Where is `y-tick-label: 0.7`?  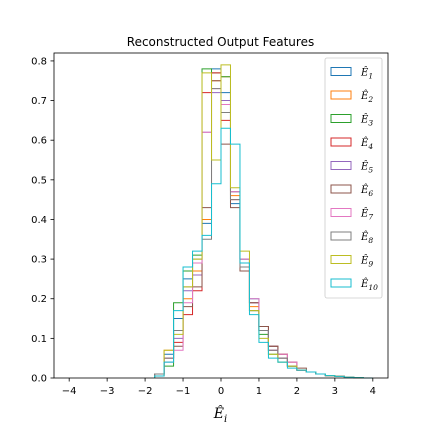
y-tick-label: 0.7 is located at coordinates (39, 101).